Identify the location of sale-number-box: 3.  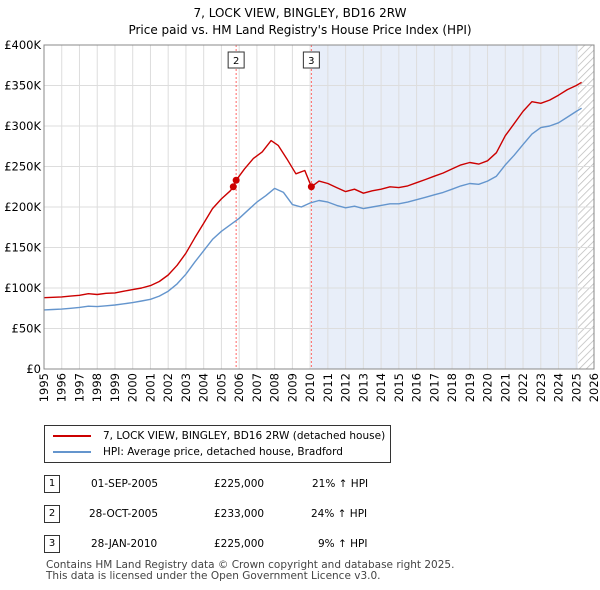
(52, 544).